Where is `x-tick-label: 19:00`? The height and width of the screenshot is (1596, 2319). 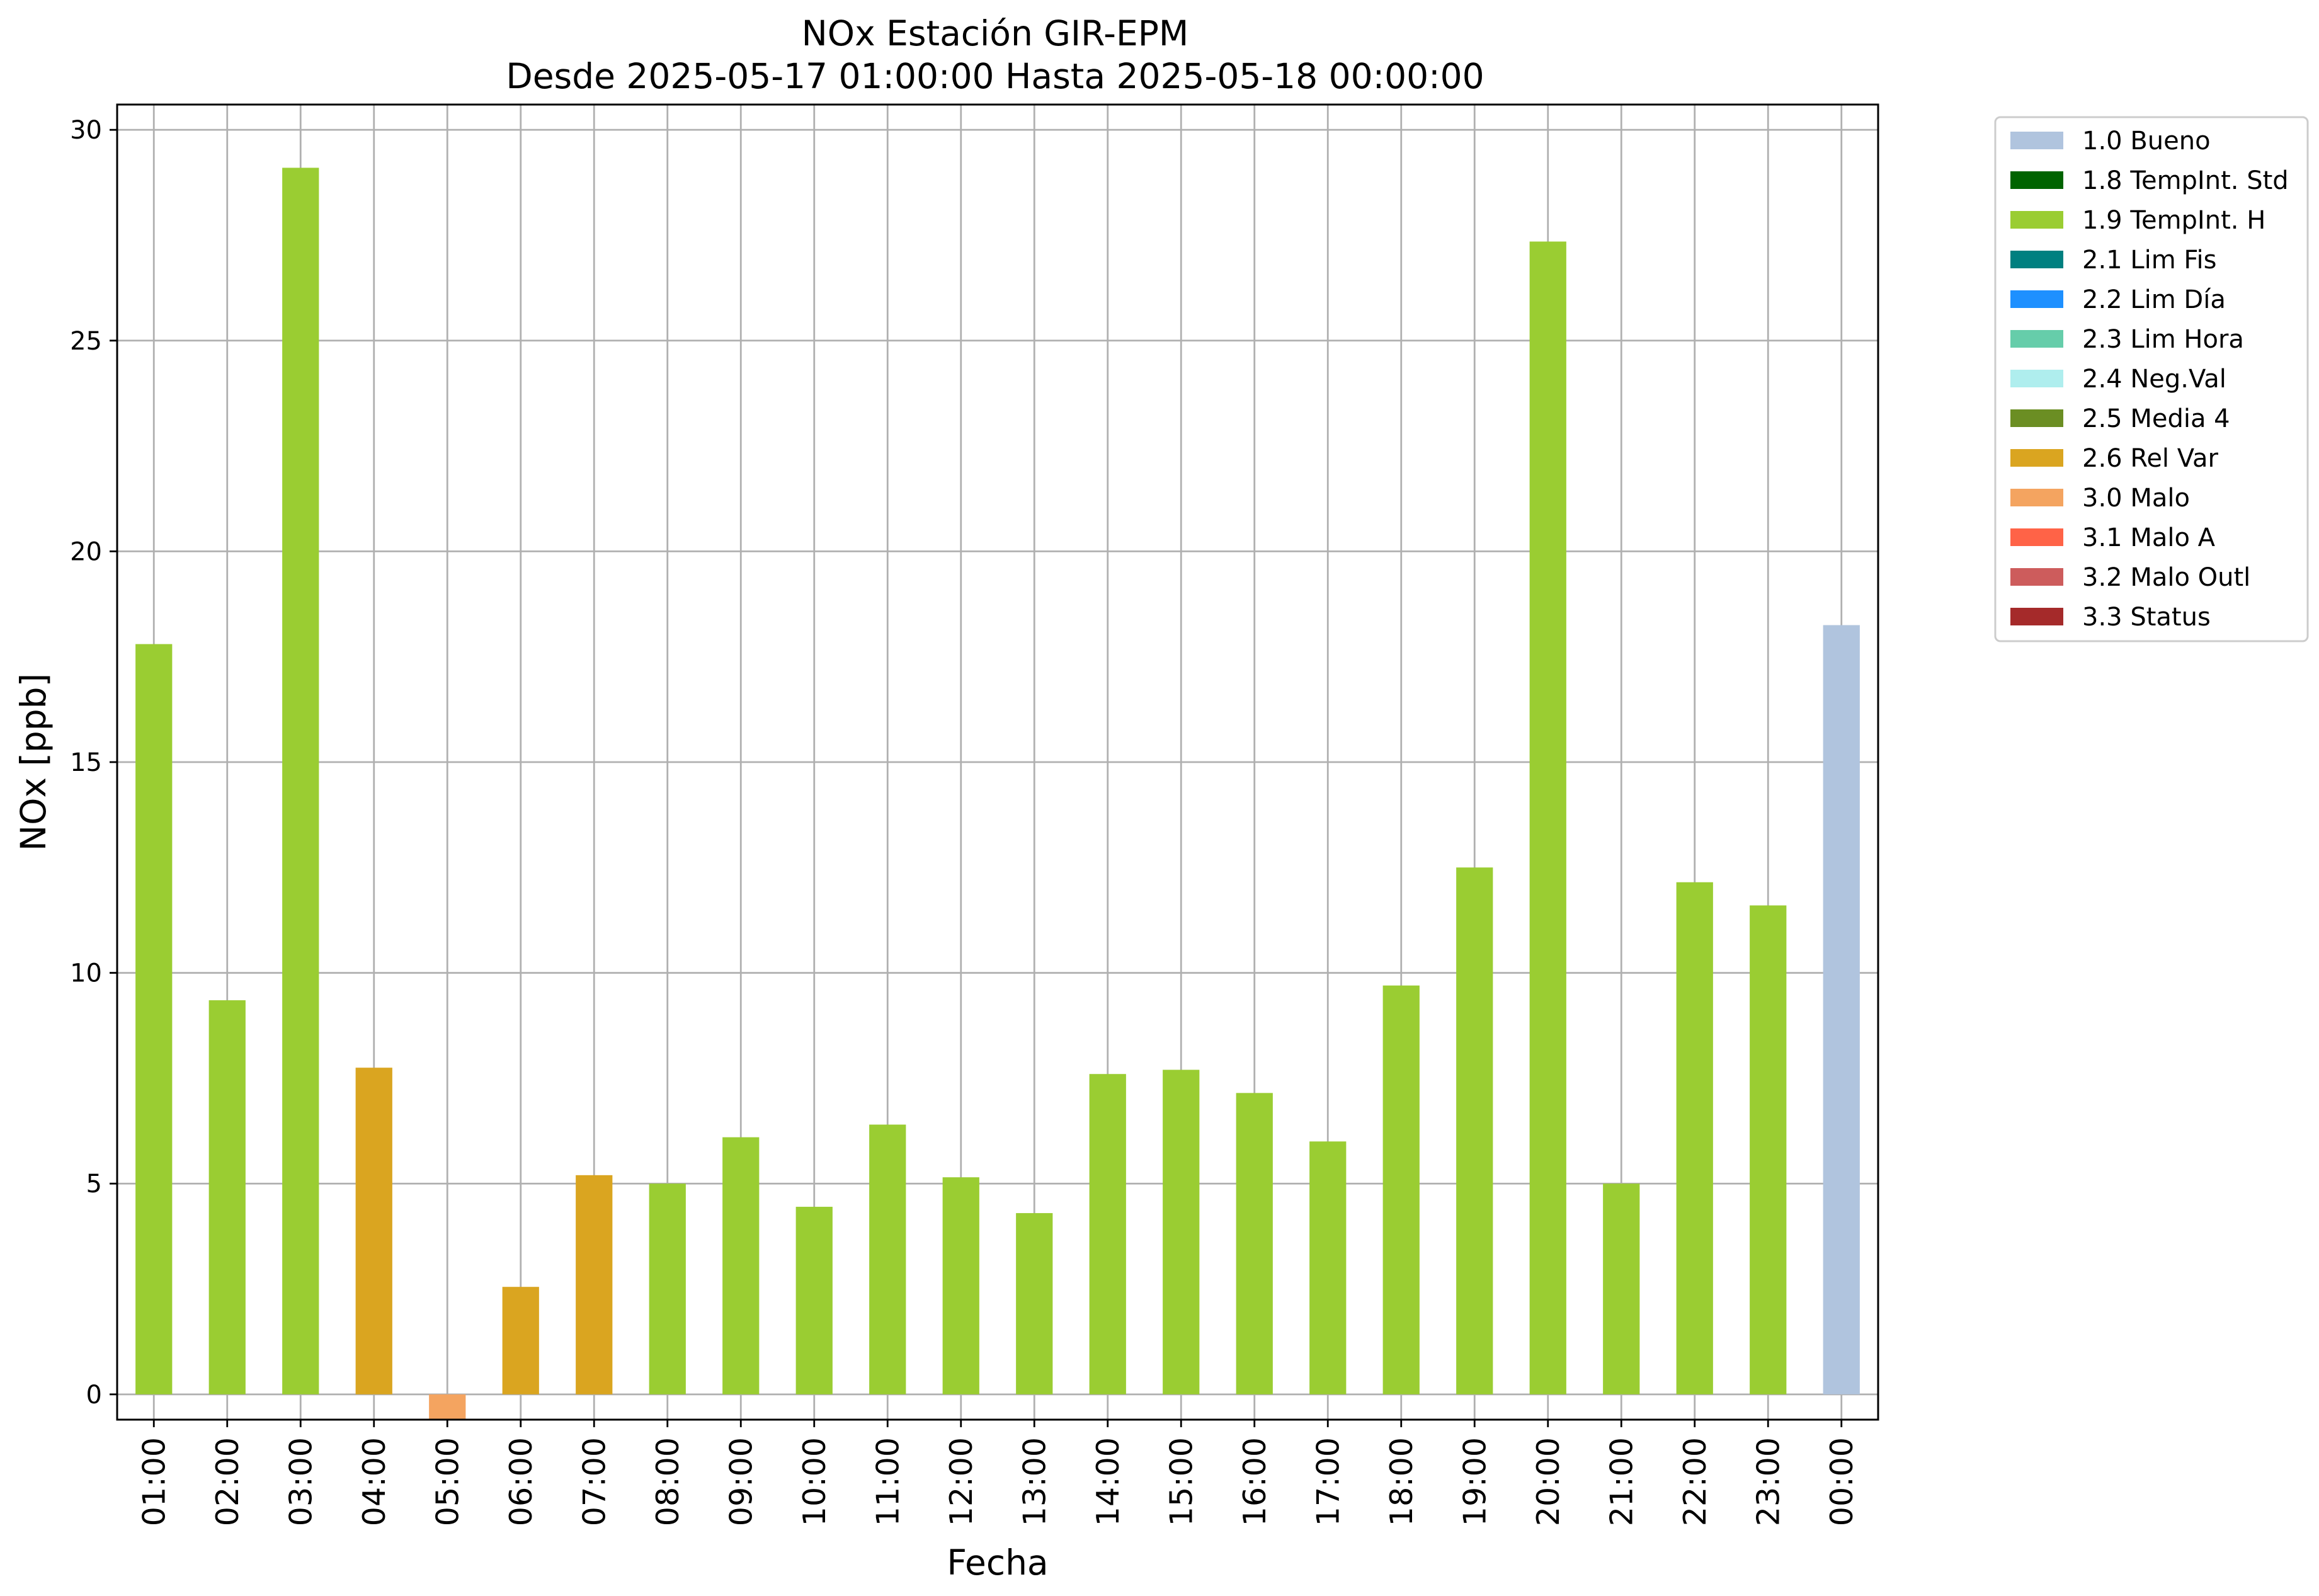 x-tick-label: 19:00 is located at coordinates (1475, 1481).